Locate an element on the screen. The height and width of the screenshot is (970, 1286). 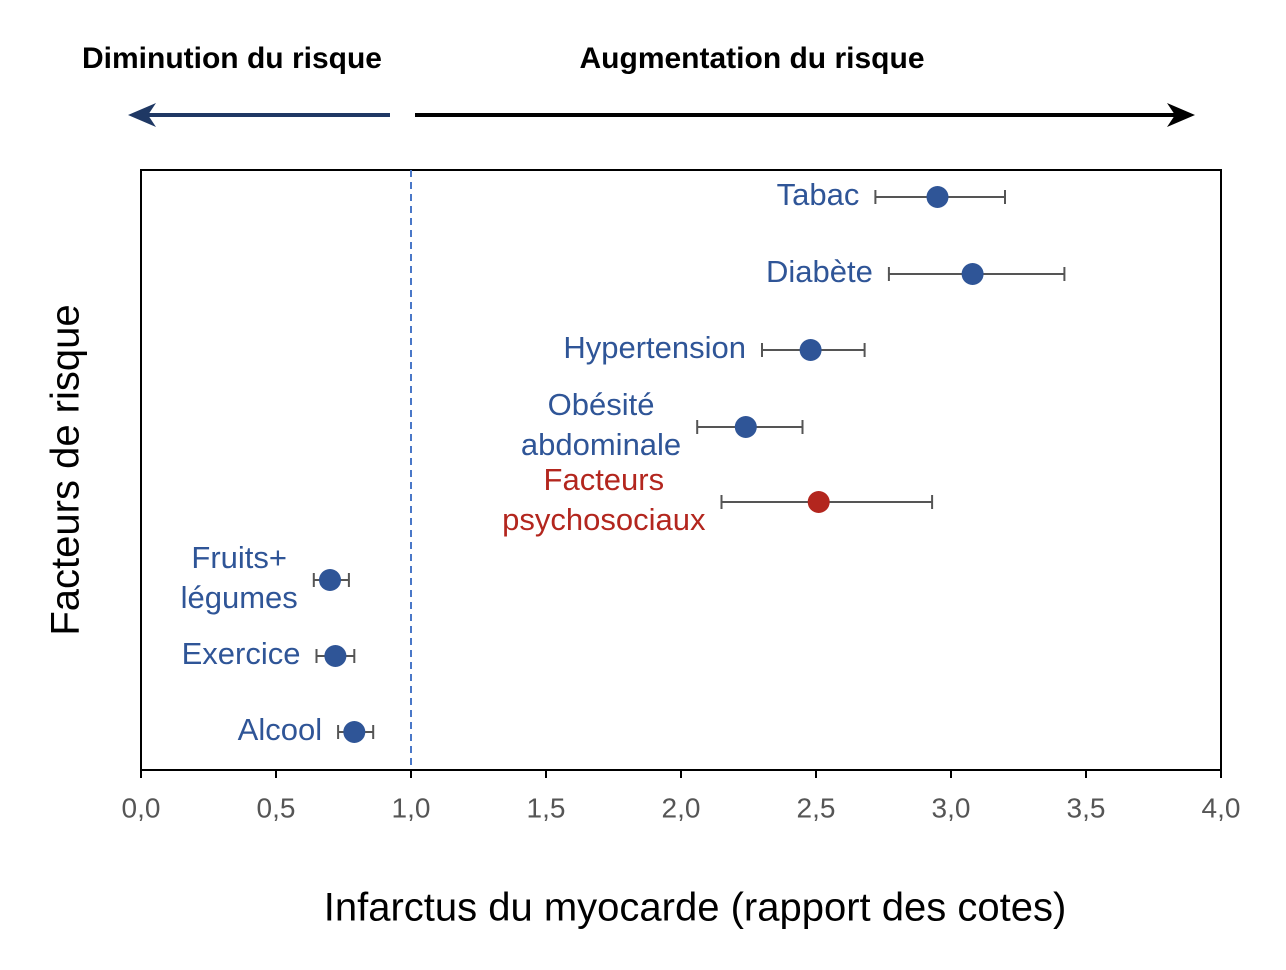
x-tick-label: 3,5 is located at coordinates (1086, 807).